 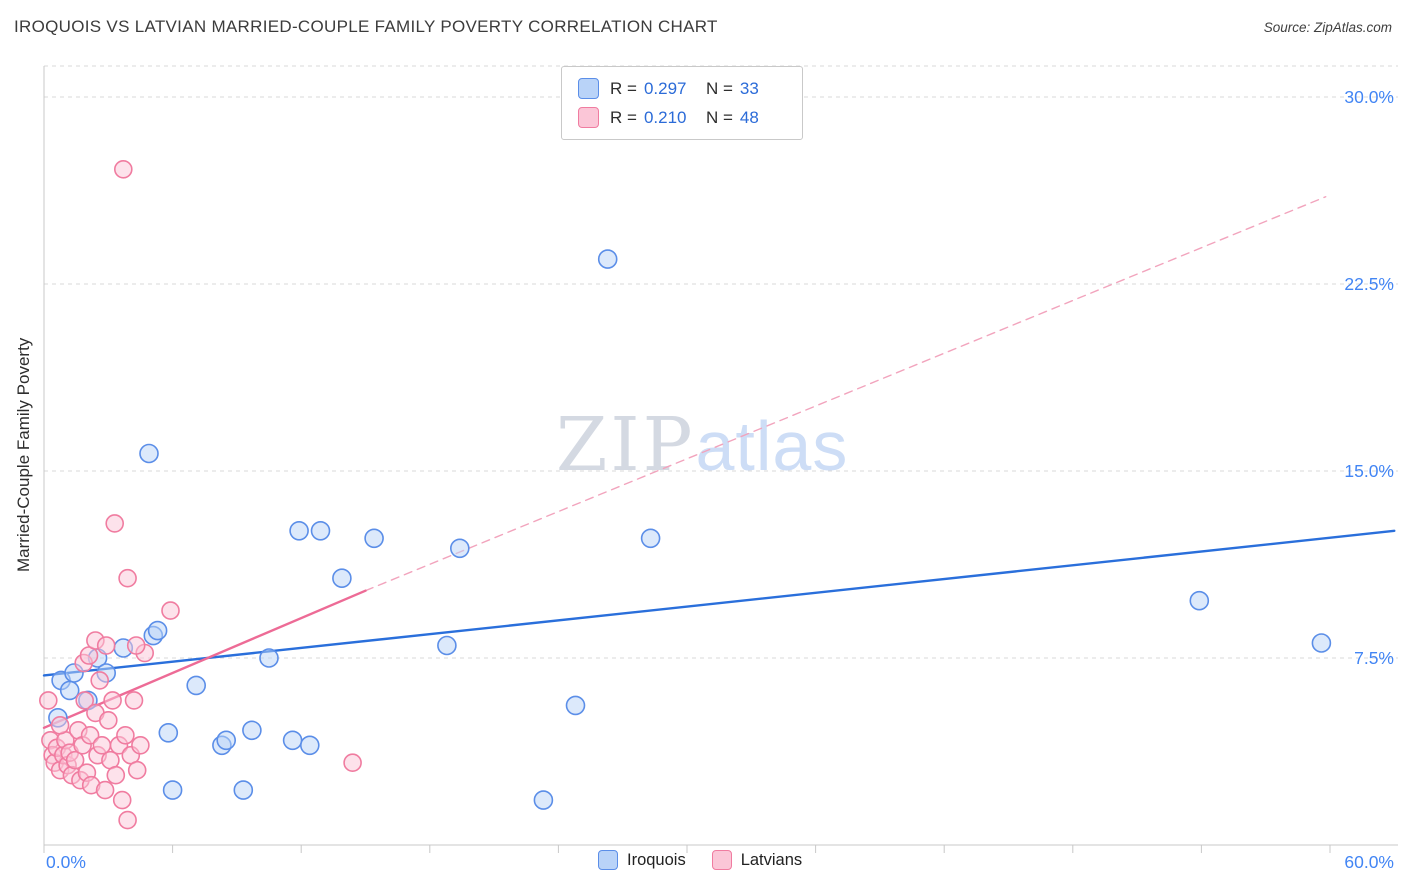 What do you see at coordinates (665, 117) in the screenshot?
I see `r-value-latvians: 0.210` at bounding box center [665, 117].